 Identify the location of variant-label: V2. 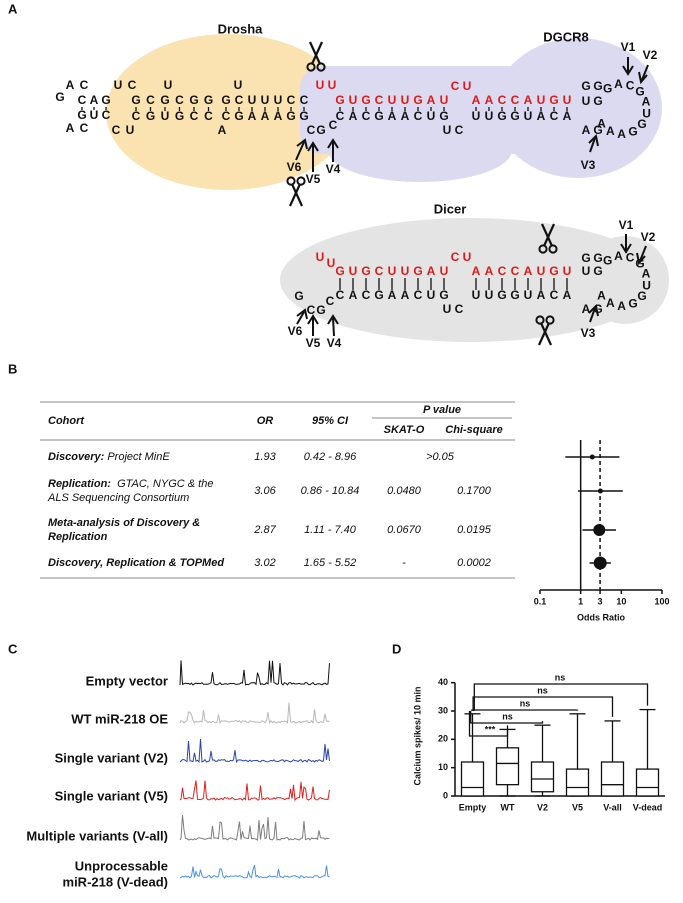
(648, 237).